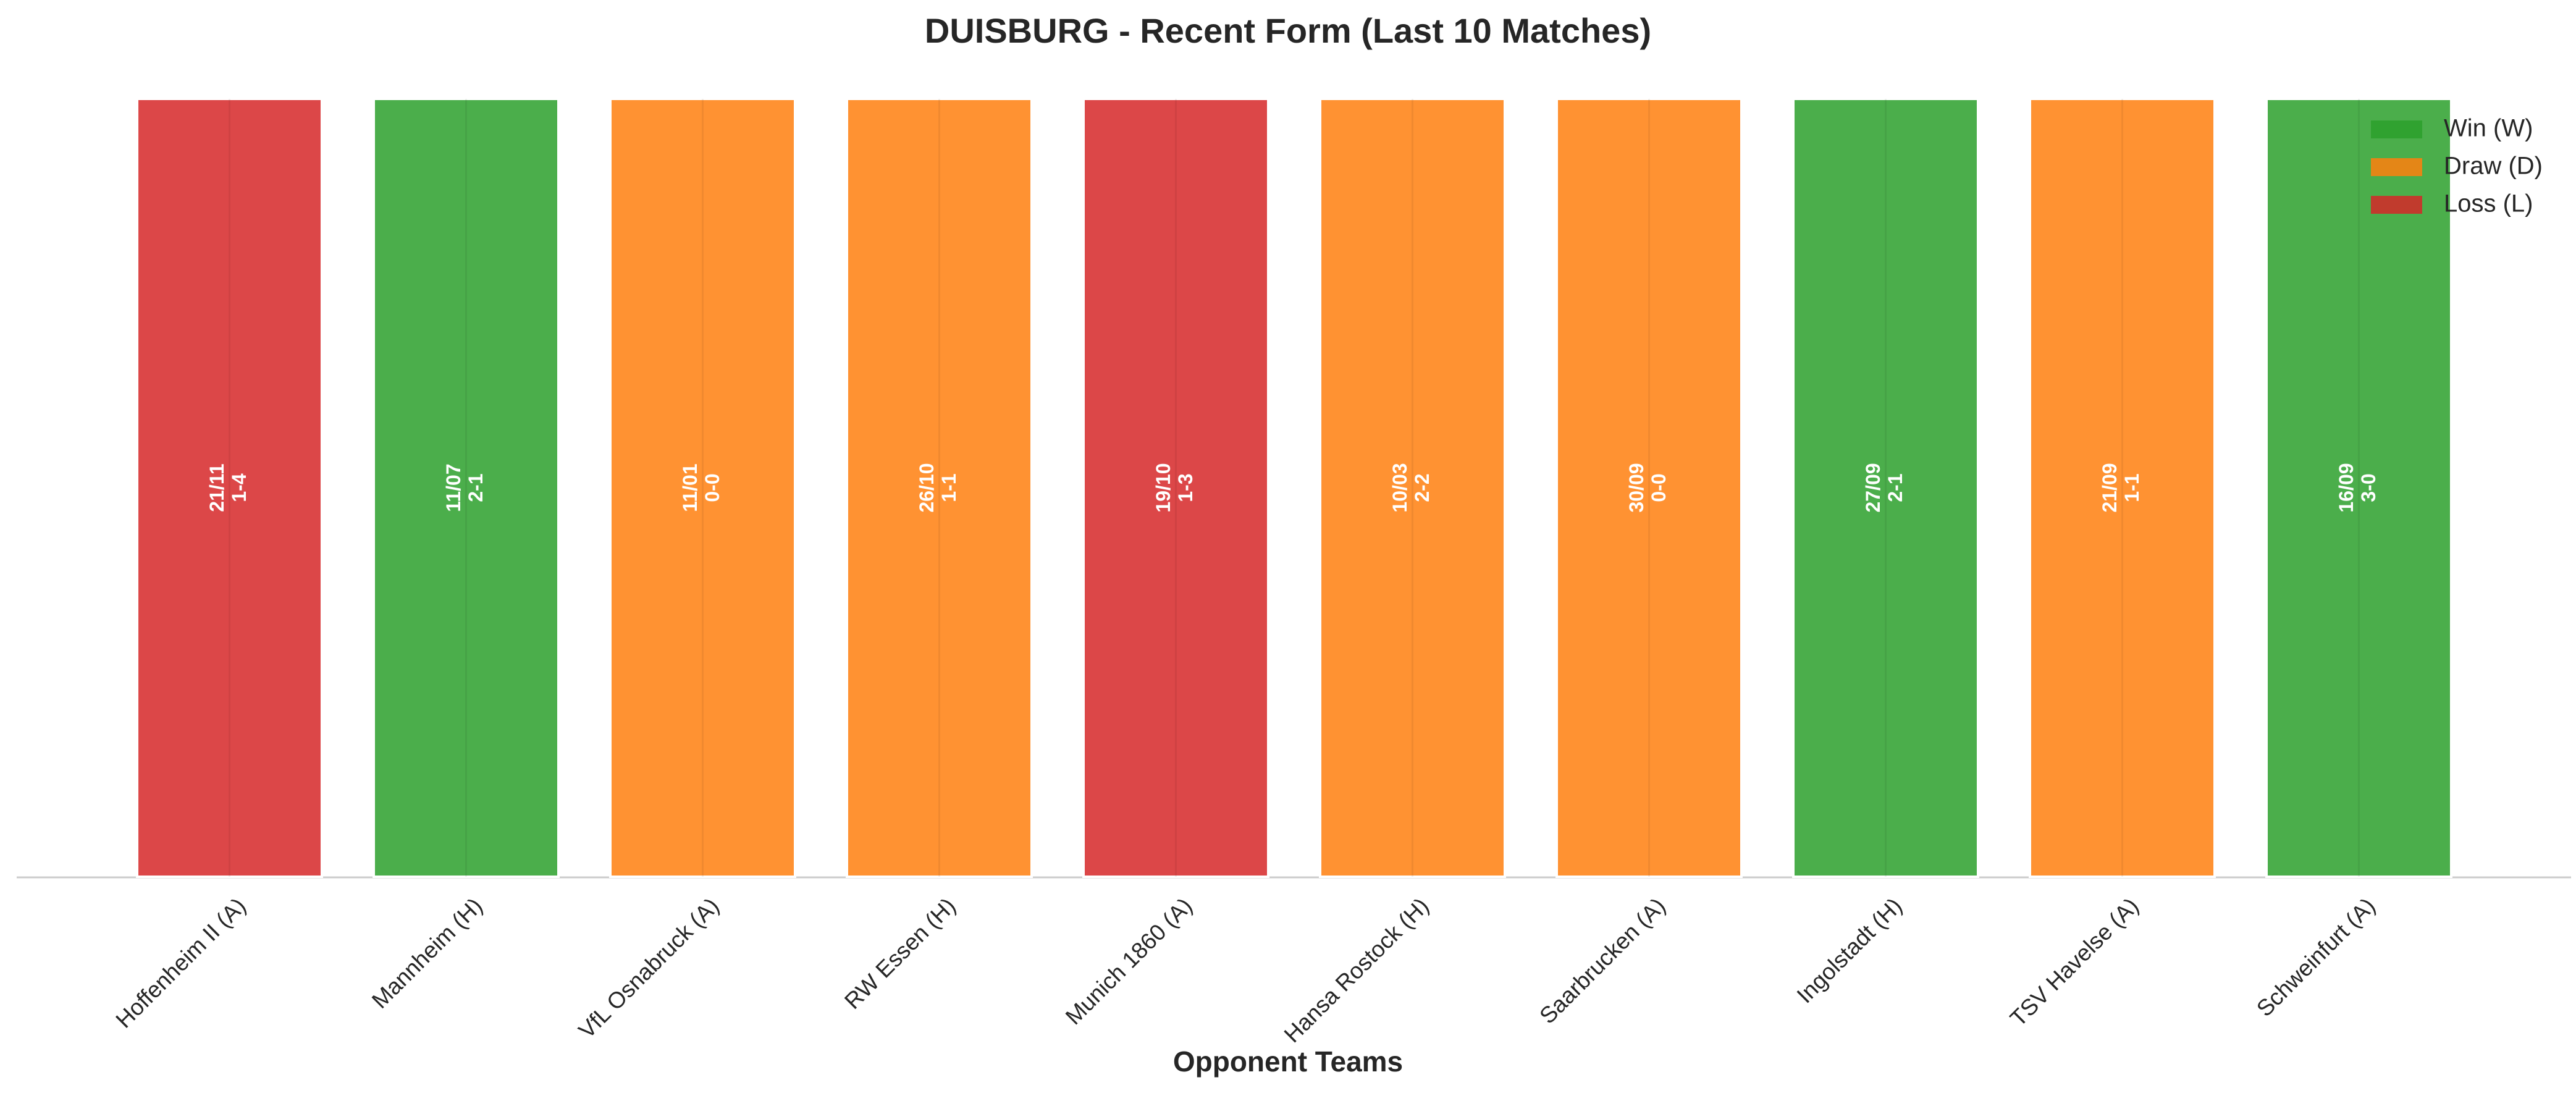 The image size is (2576, 1093). I want to click on bar-date-label: 21/11, so click(217, 488).